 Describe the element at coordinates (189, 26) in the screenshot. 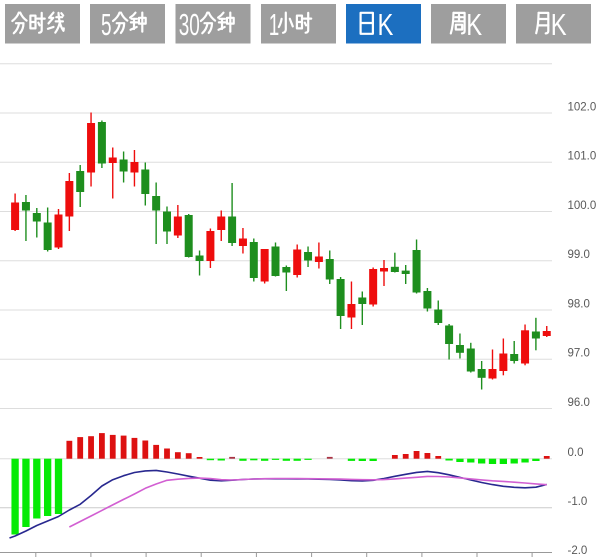

I see `svg-text: 30` at that location.